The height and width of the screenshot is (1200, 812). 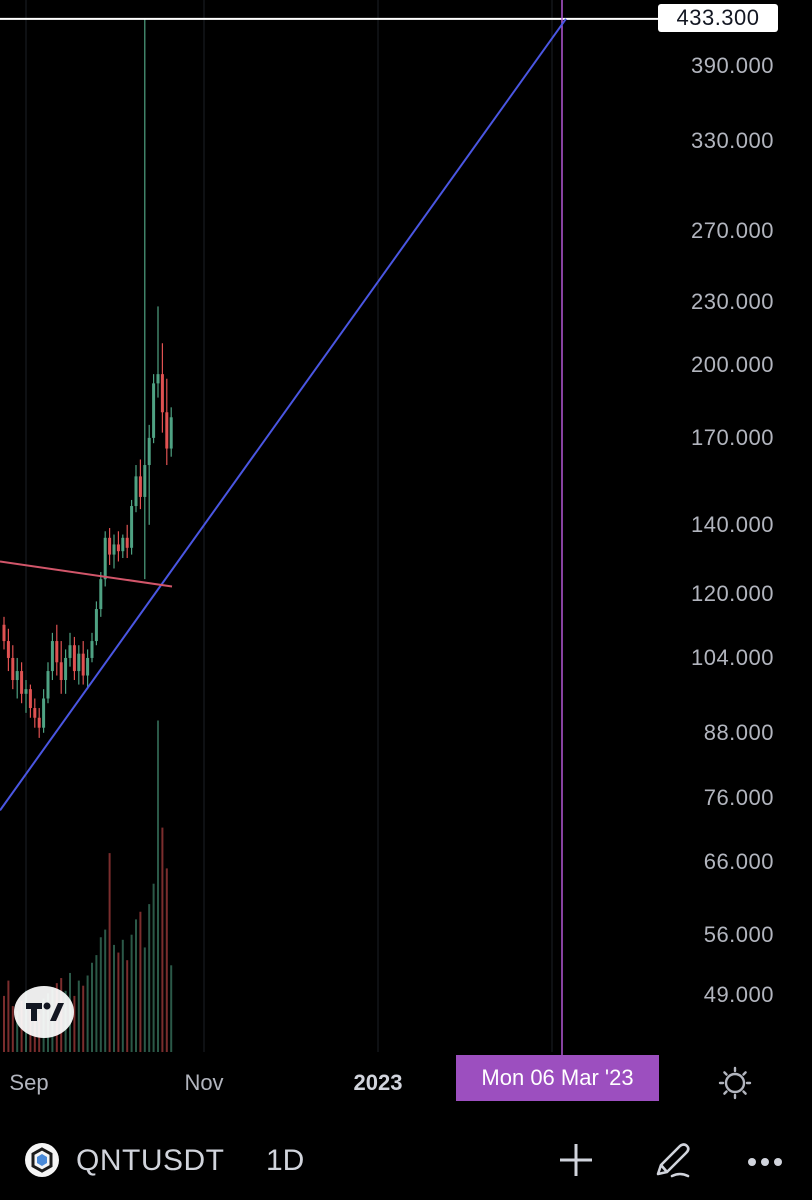 I want to click on y-axis-tick-label: 49.000, so click(x=738, y=994).